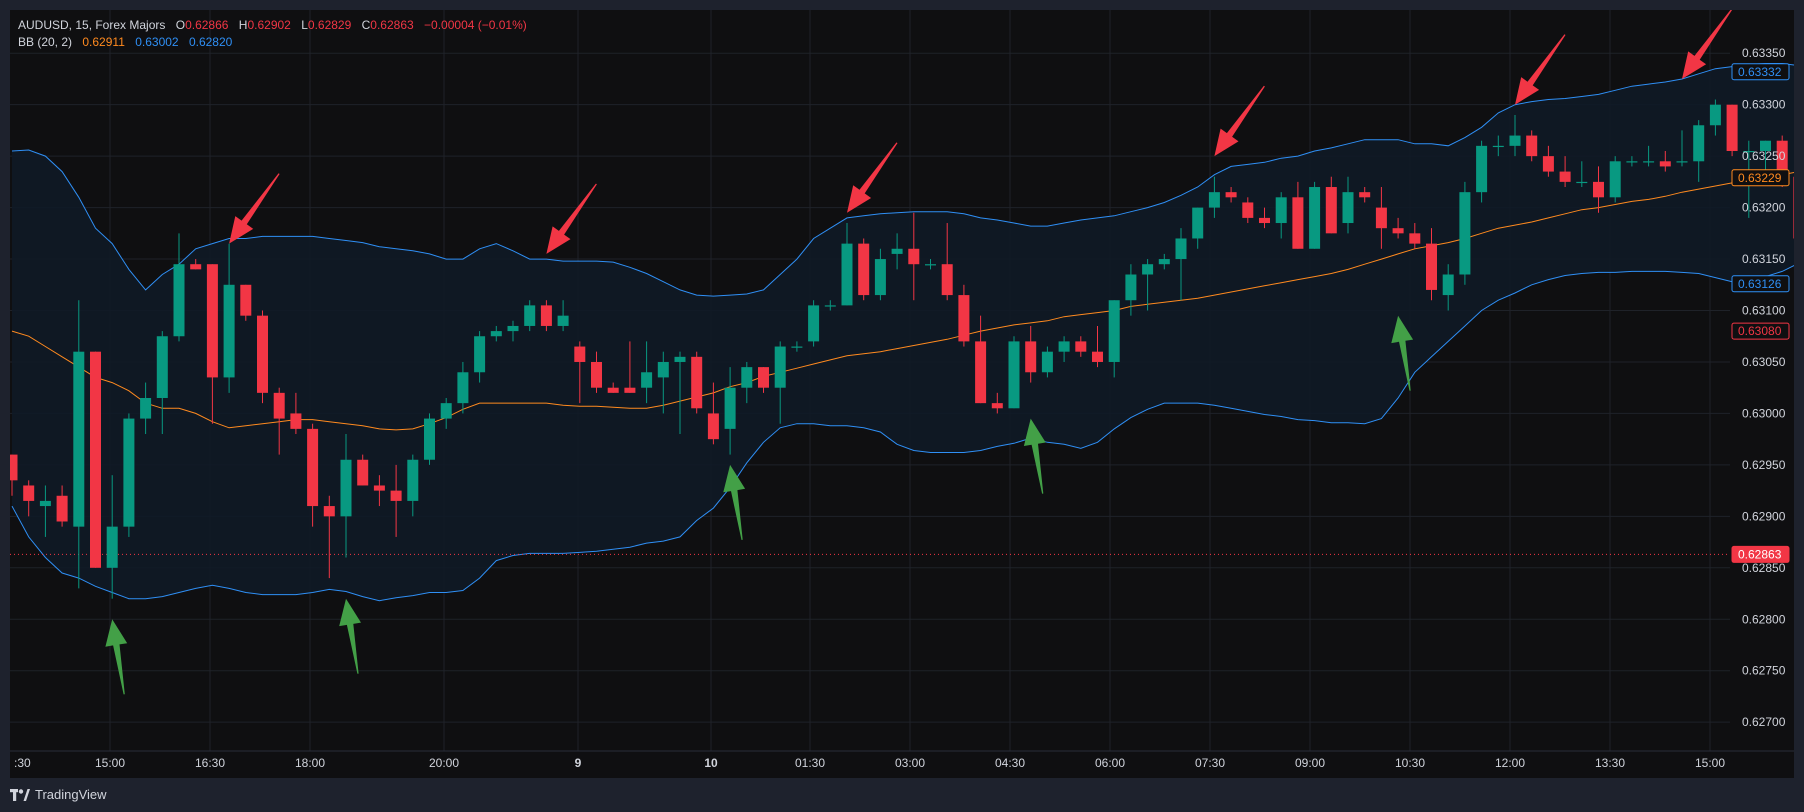 This screenshot has height=812, width=1804. Describe the element at coordinates (58, 794) in the screenshot. I see `tradingview-brand: TradingView` at that location.